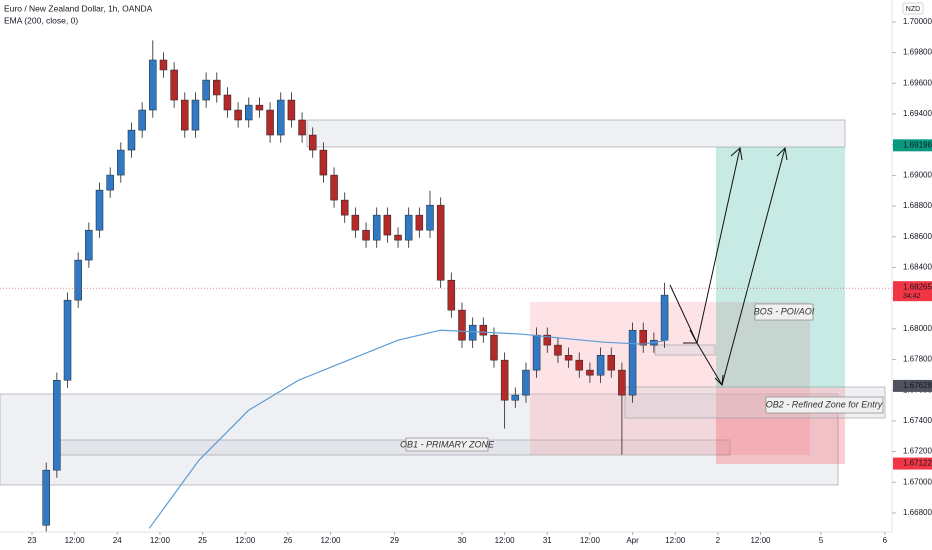 The height and width of the screenshot is (550, 932). I want to click on y-tick-label: 1.69600, so click(917, 82).